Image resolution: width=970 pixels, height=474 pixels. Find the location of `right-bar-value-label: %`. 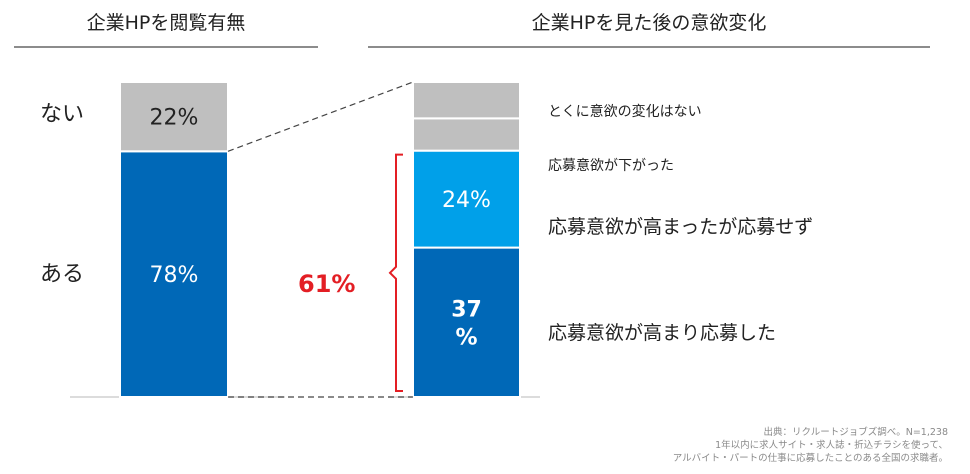

right-bar-value-label: % is located at coordinates (466, 337).